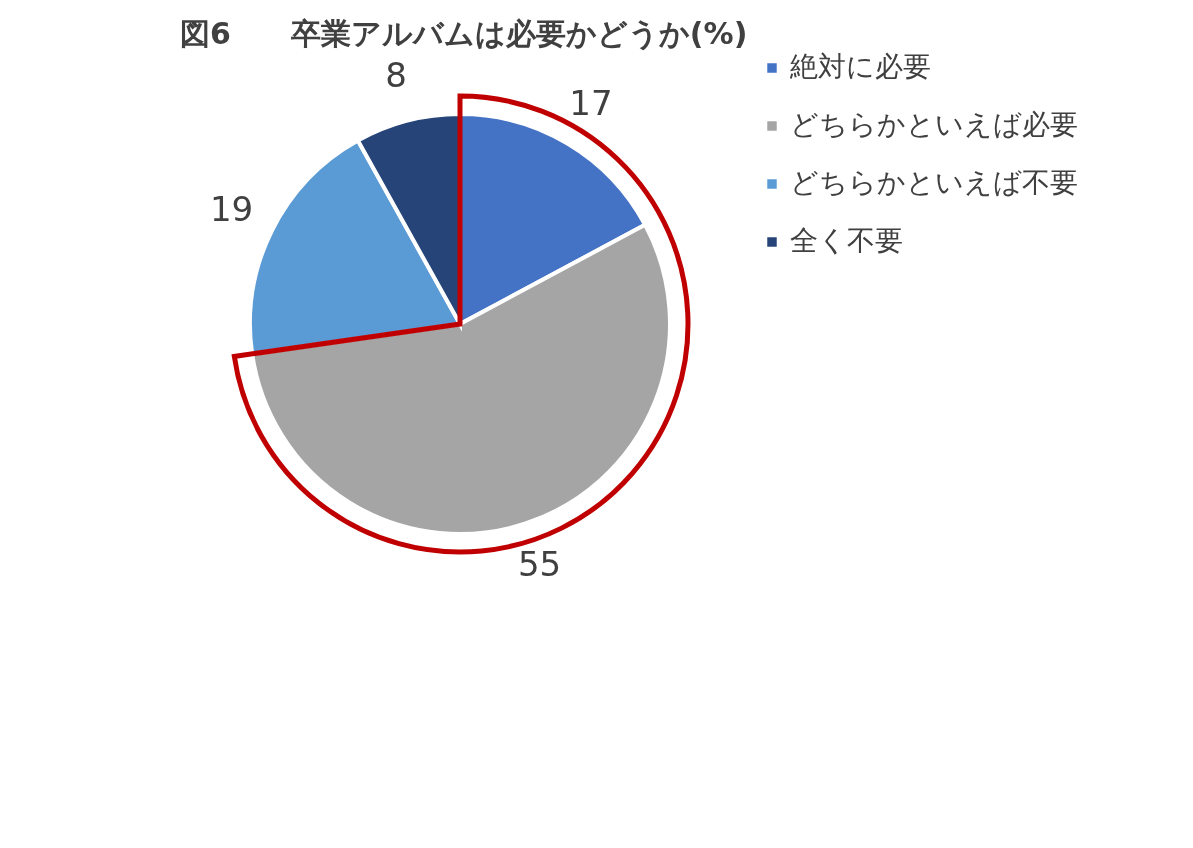 This screenshot has width=1193, height=848. Describe the element at coordinates (539, 564) in the screenshot. I see `data-label: 55` at that location.